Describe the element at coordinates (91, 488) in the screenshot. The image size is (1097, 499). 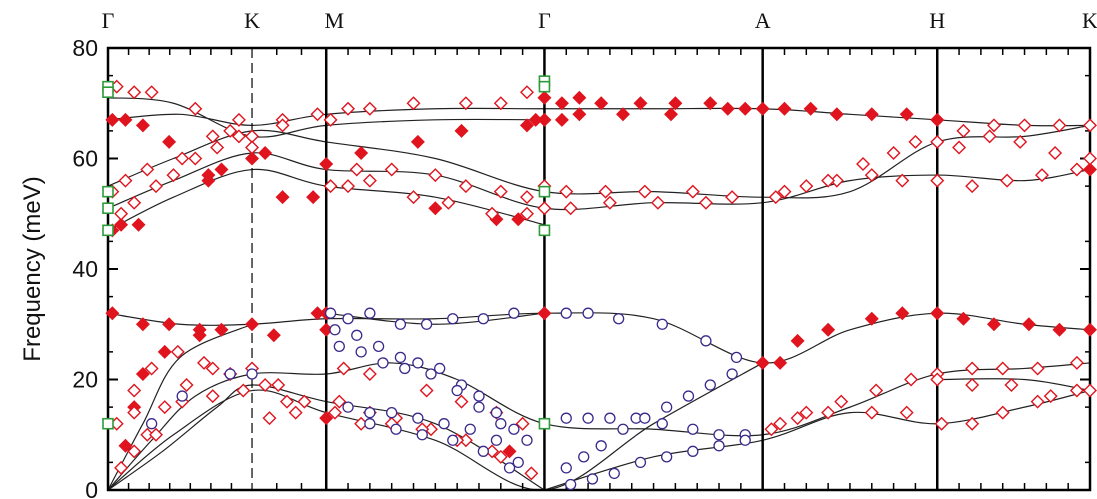
I see `y-tick-label: 0` at that location.